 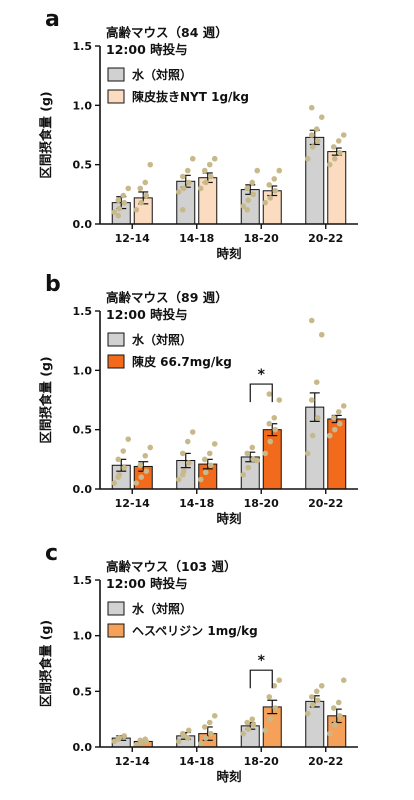 I want to click on annotation-line: 高齢マウス（89 週）, so click(x=167, y=297).